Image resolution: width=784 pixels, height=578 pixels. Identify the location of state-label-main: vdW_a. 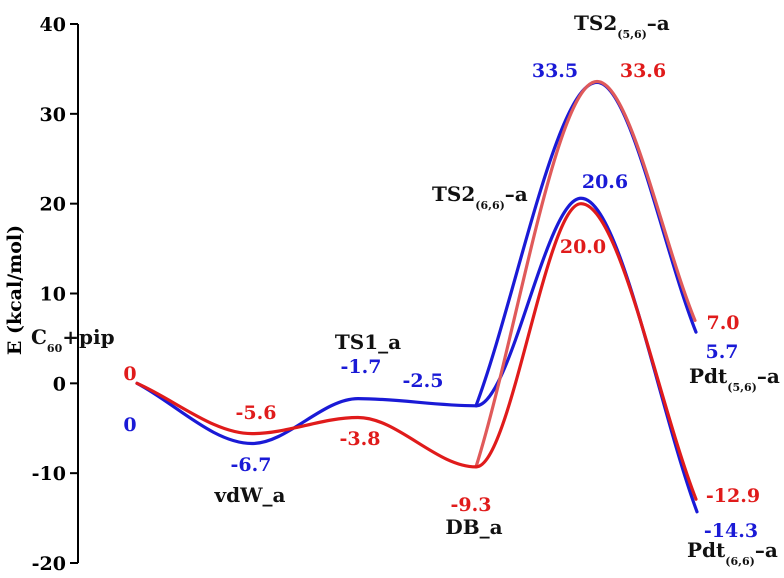
(249, 495).